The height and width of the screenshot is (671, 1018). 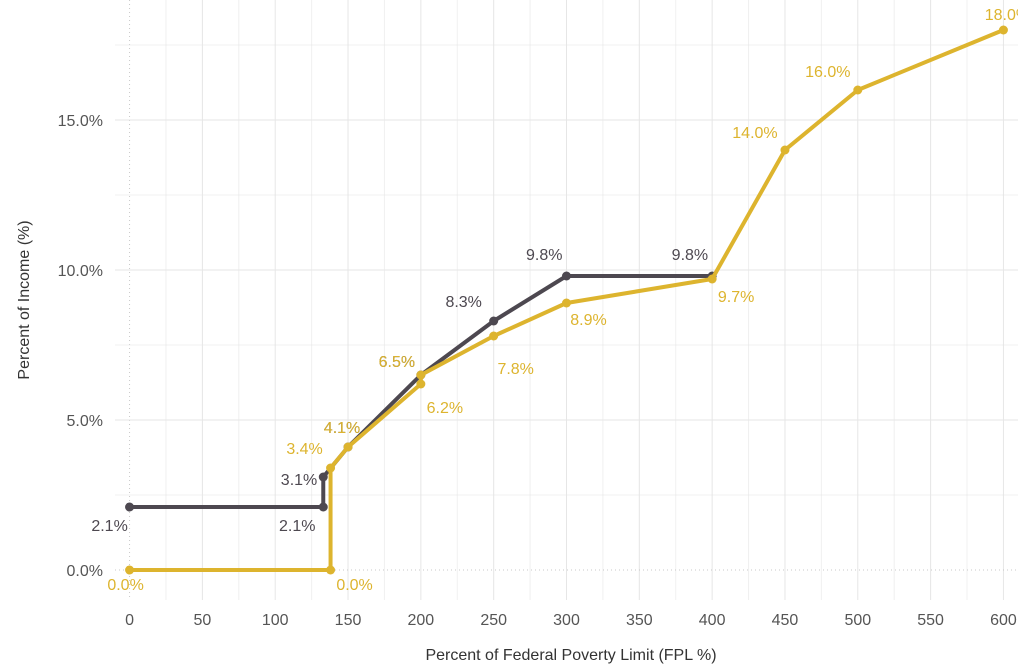 I want to click on x-tick-label: 100, so click(x=275, y=620).